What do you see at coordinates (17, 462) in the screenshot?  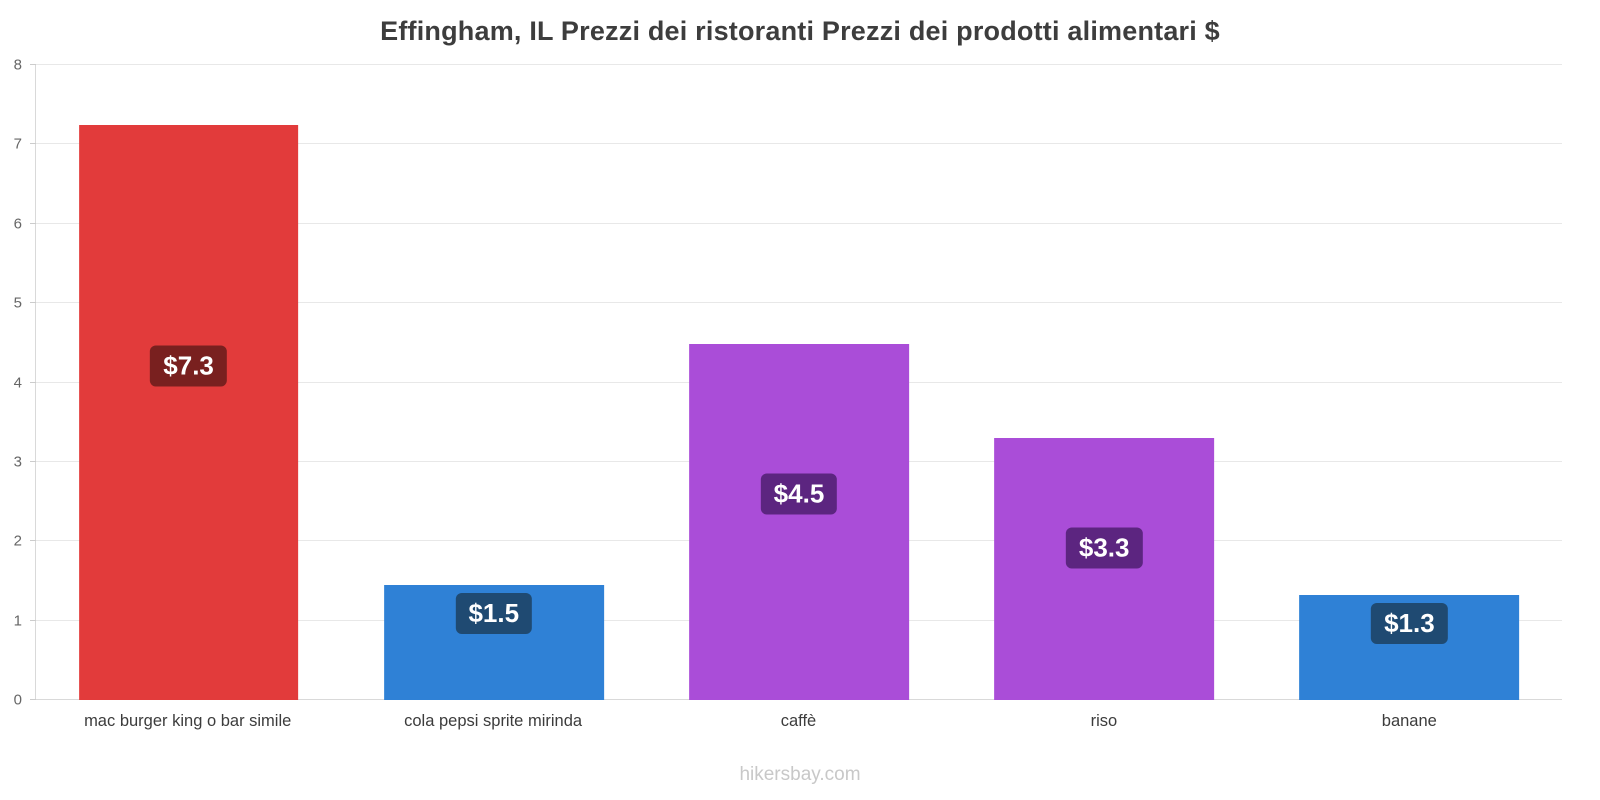 I see `y-tick-label-3: 3` at bounding box center [17, 462].